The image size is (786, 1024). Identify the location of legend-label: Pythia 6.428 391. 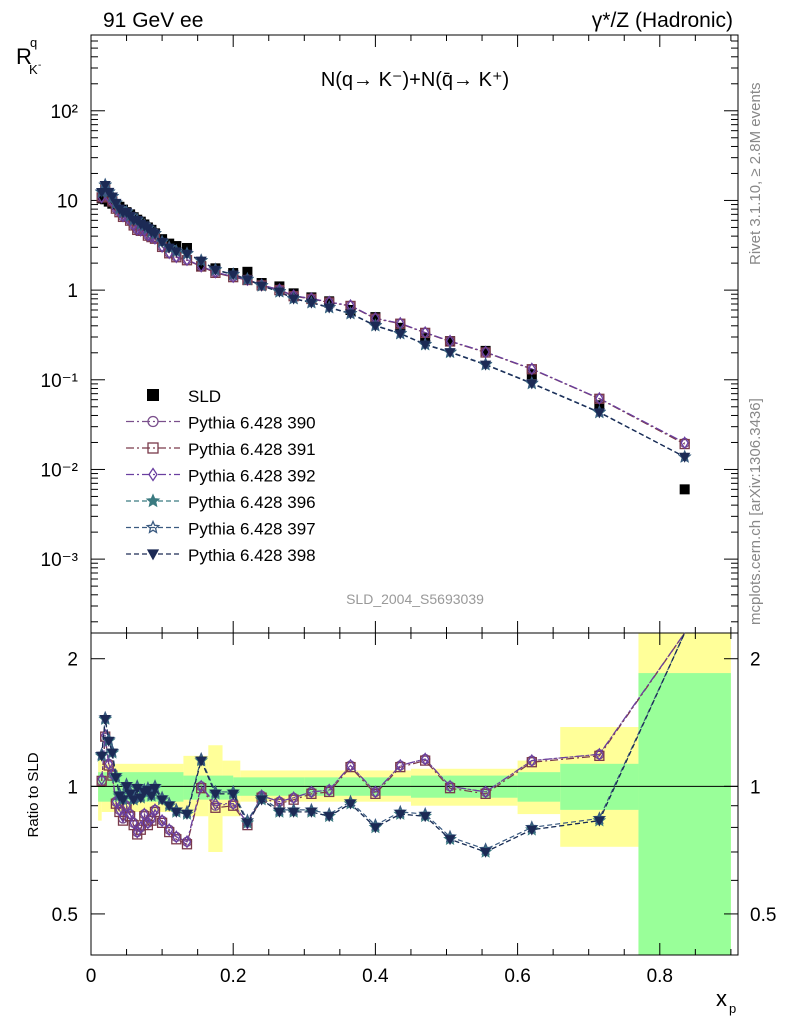
(252, 449).